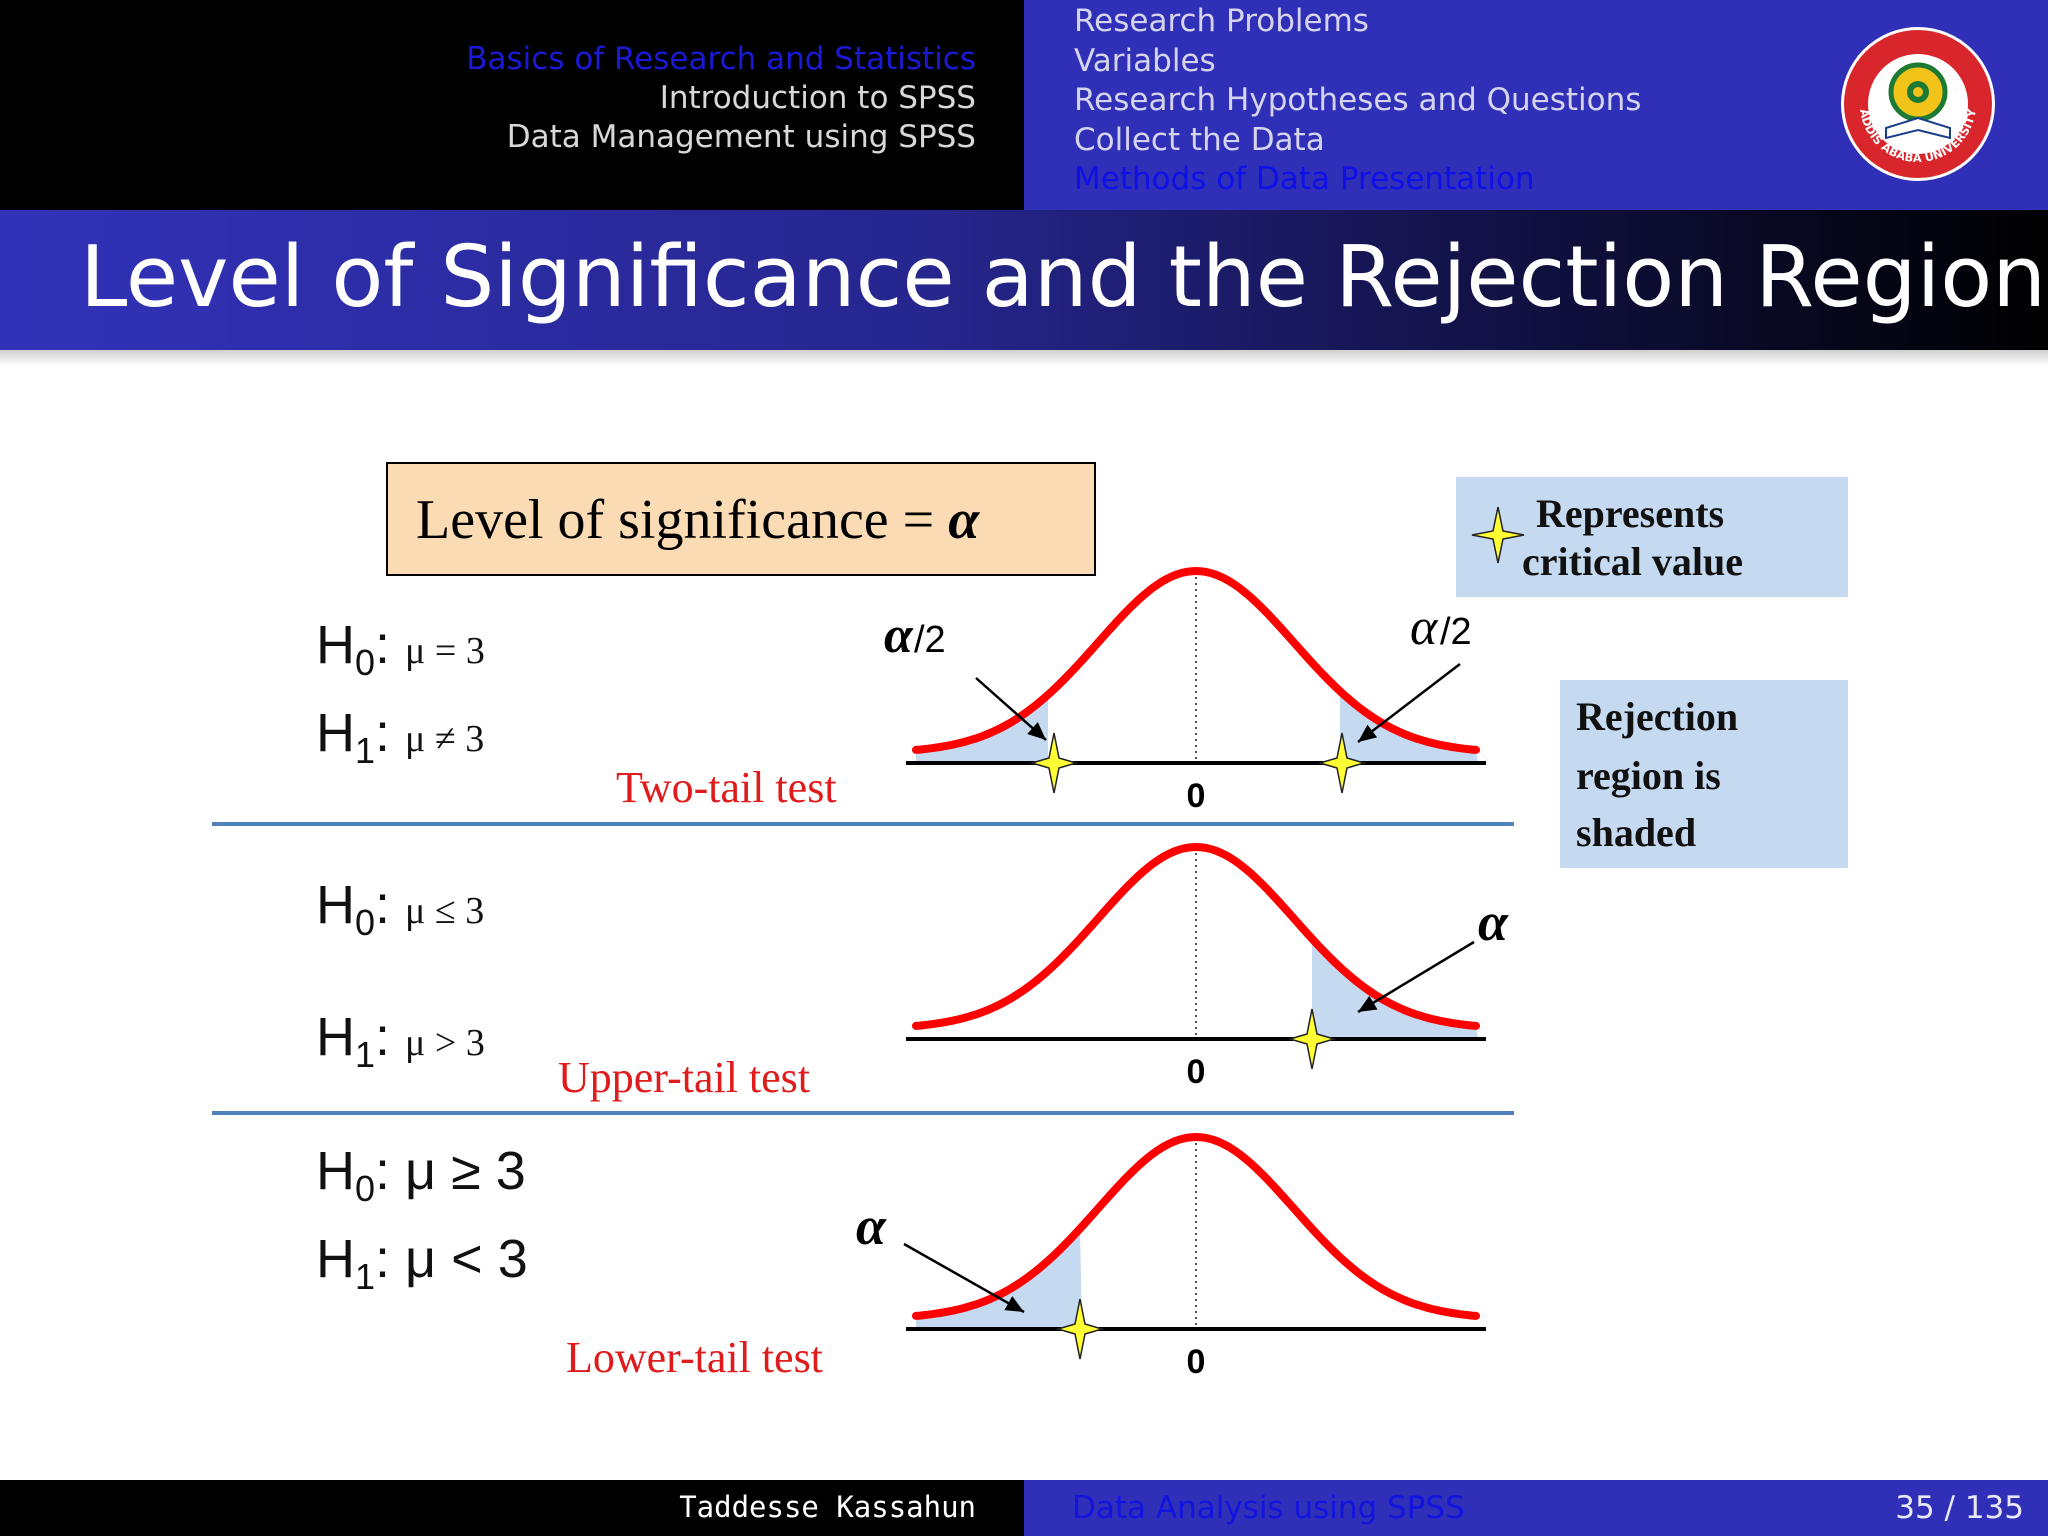  I want to click on lower-tail-test-label: Lower-tail test, so click(694, 1357).